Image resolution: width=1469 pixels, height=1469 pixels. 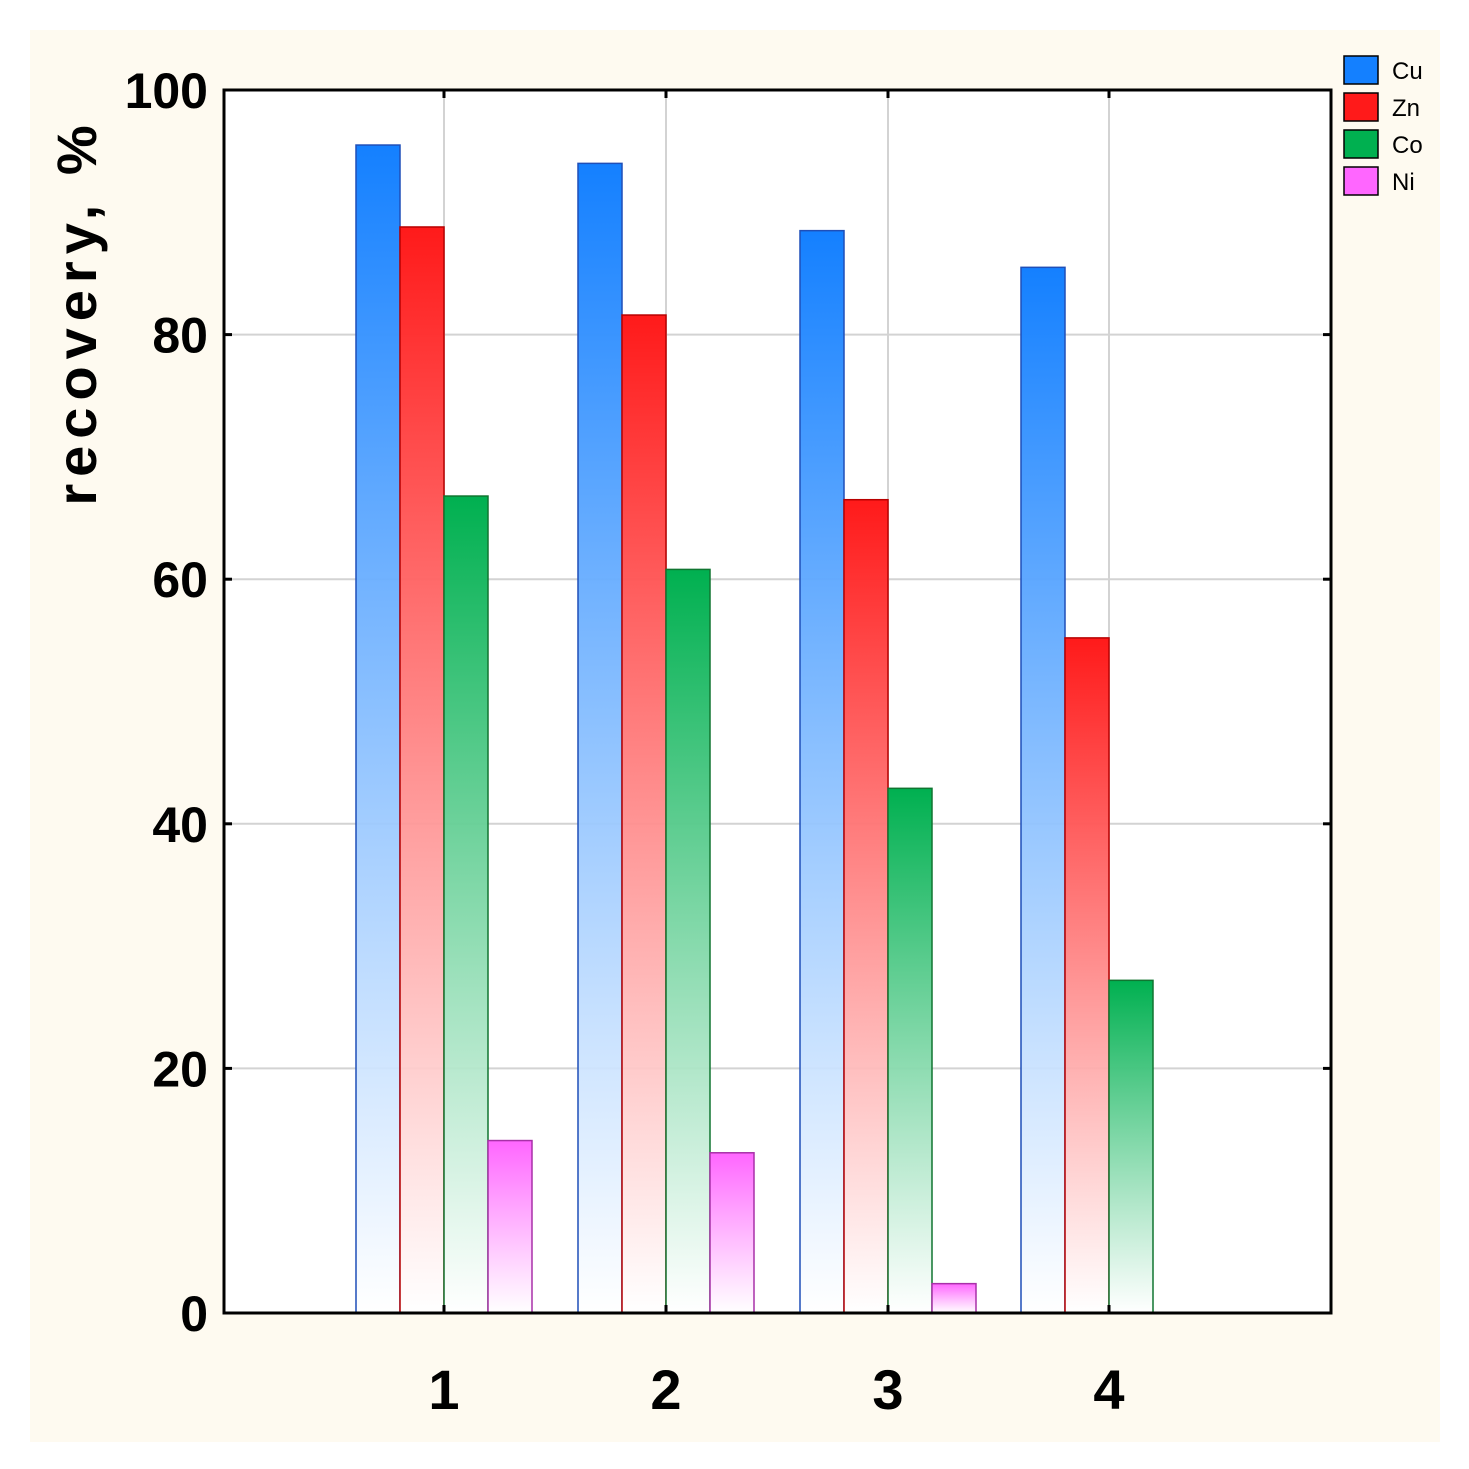 What do you see at coordinates (180, 580) in the screenshot?
I see `y-tick-label: 60` at bounding box center [180, 580].